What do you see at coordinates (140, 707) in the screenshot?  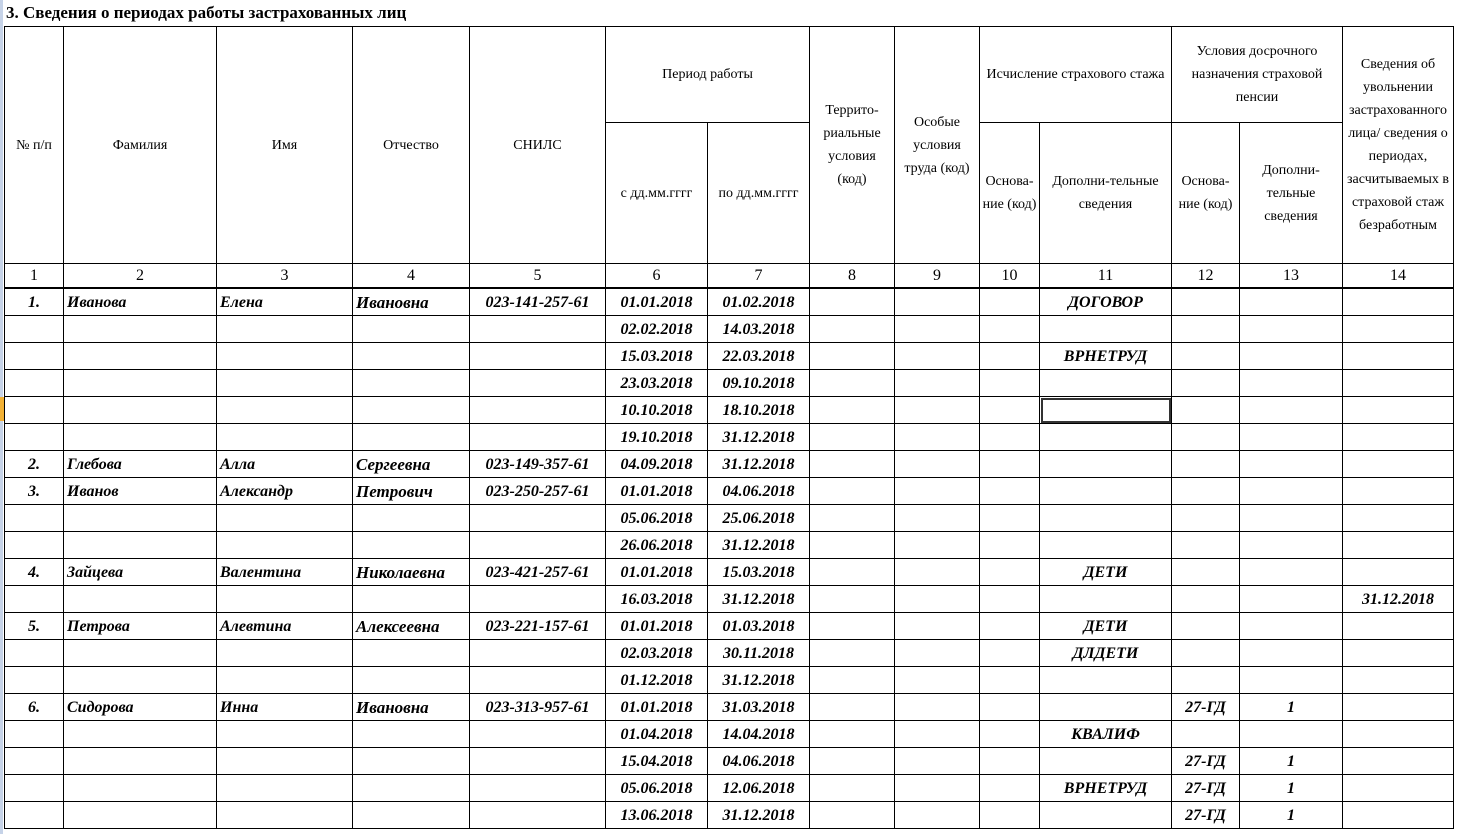 I see `cell-surname: Сидорова` at bounding box center [140, 707].